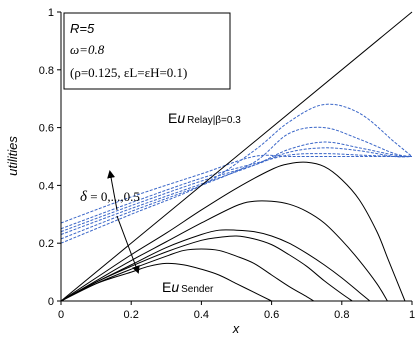  I want to click on x-tick-label: 0.6, so click(271, 315).